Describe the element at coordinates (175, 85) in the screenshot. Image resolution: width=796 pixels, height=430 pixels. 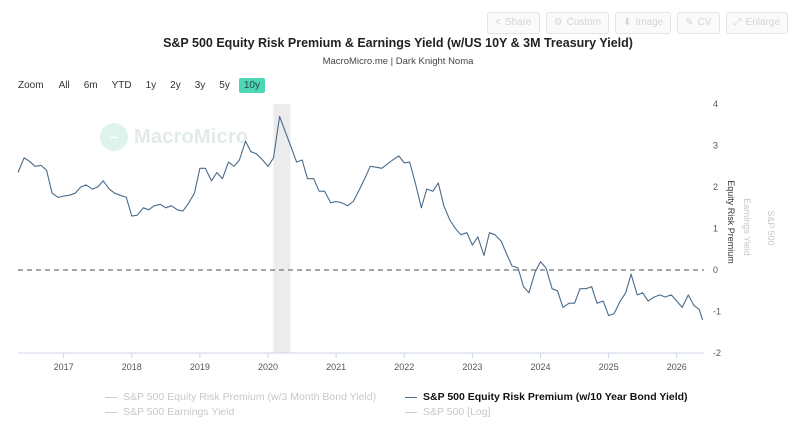
I see `zoom-2y-button: 2y` at that location.